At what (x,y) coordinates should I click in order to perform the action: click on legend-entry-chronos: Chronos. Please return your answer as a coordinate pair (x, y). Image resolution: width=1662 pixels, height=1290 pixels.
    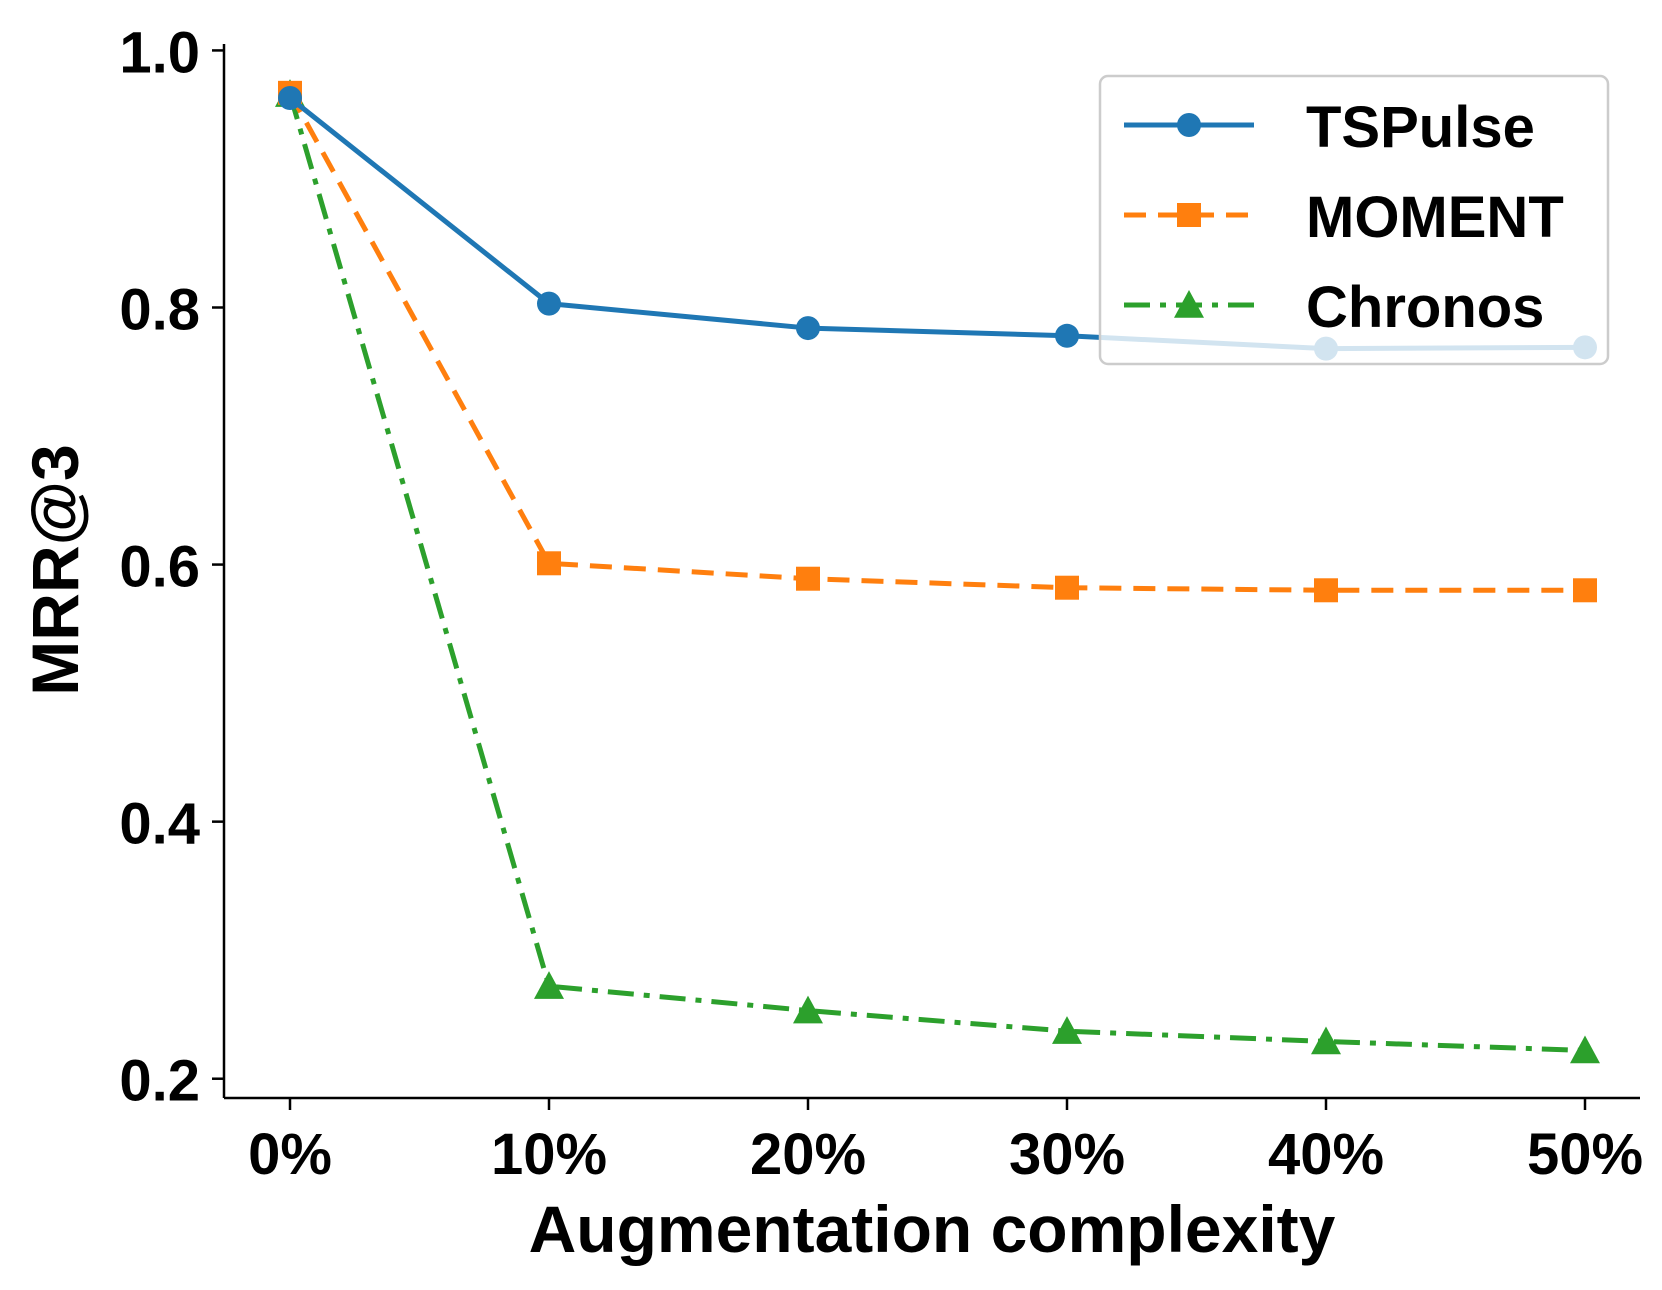
    Looking at the image, I should click on (1334, 307).